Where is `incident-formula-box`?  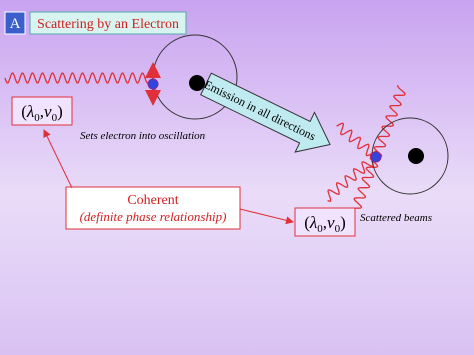
incident-formula-box is located at coordinates (42, 111).